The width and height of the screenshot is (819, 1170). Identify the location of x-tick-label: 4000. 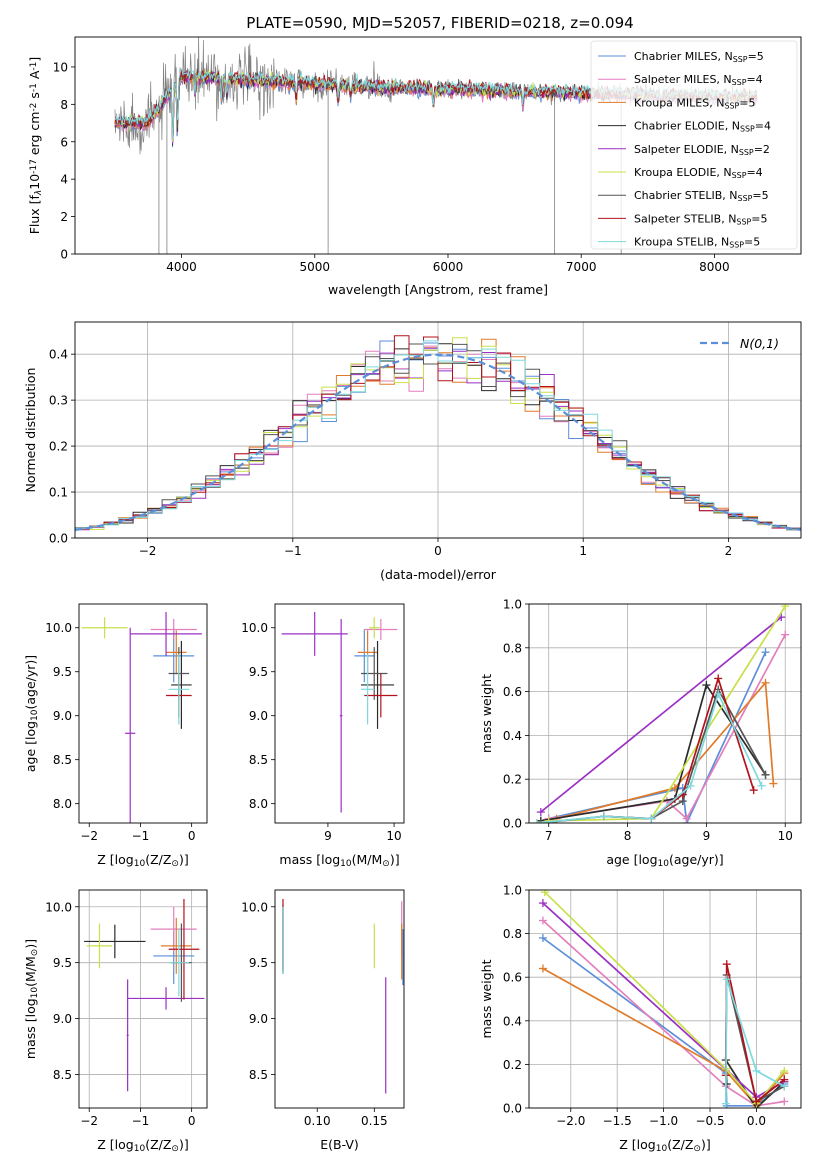
(181, 267).